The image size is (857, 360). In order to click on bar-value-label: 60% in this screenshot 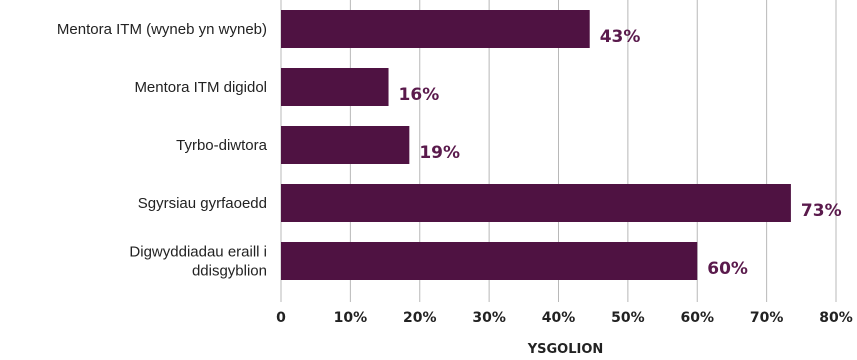, I will do `click(727, 269)`.